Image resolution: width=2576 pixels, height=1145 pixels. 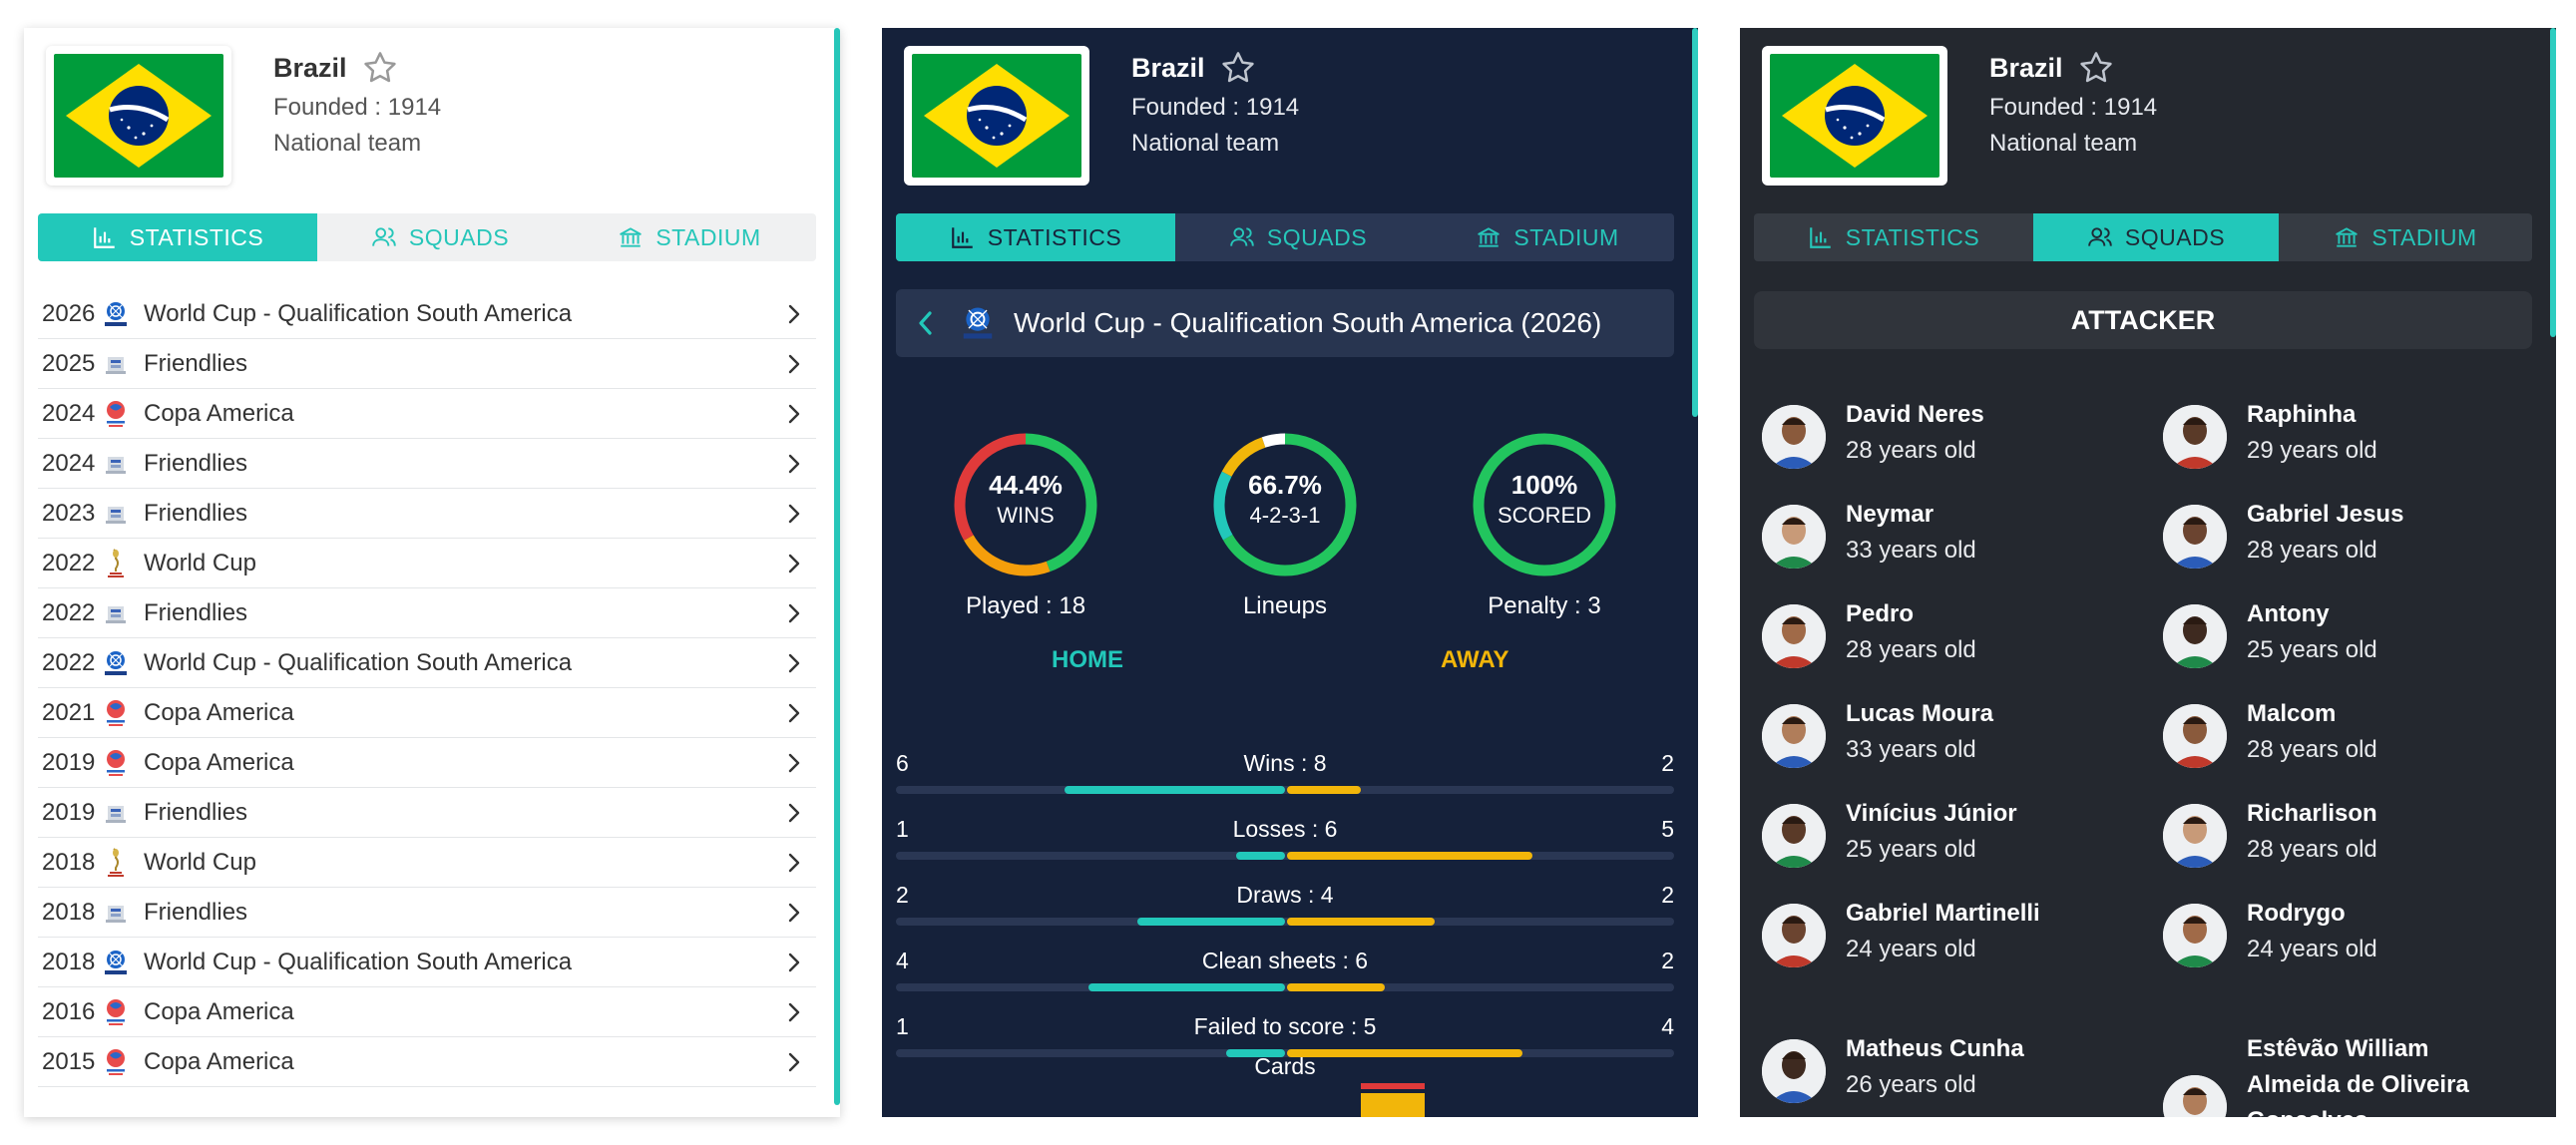 I want to click on player-name: Neymar, so click(x=1890, y=514).